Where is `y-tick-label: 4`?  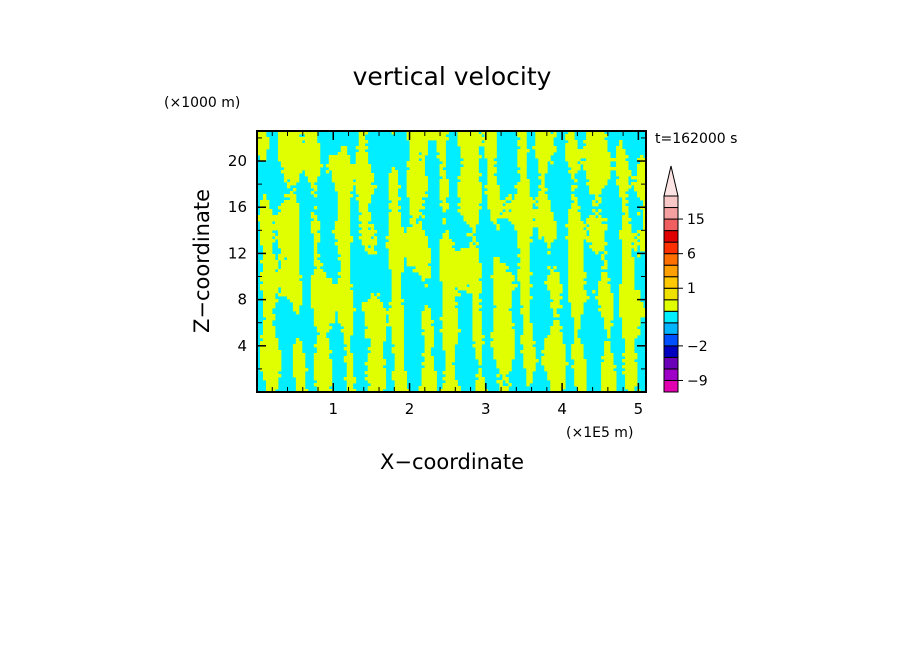 y-tick-label: 4 is located at coordinates (242, 346).